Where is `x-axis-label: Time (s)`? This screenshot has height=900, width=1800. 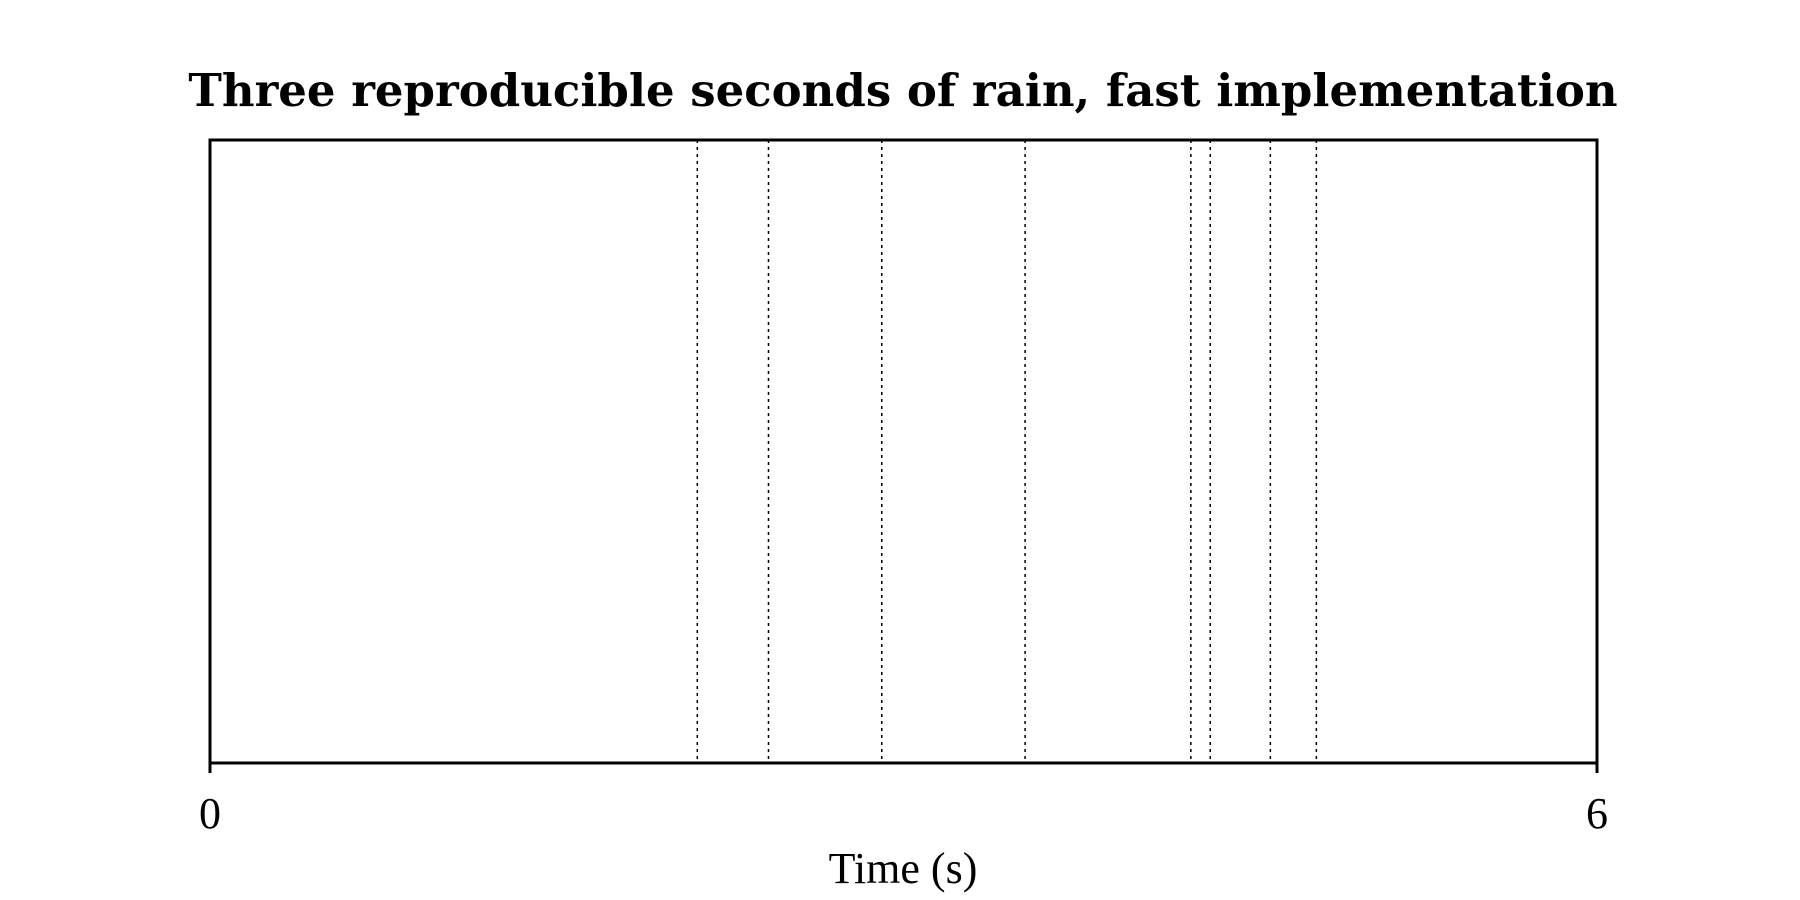
x-axis-label: Time (s) is located at coordinates (903, 868).